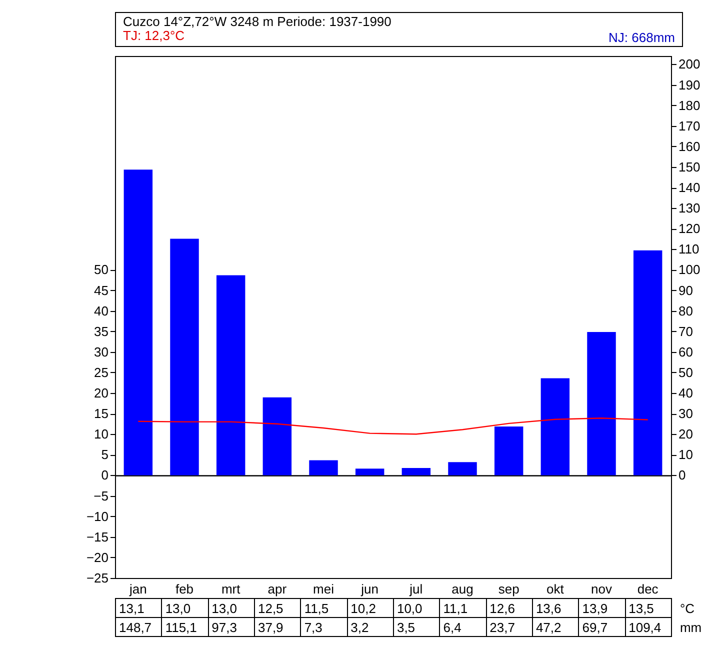 This screenshot has width=727, height=654. I want to click on x-tick-label: apr, so click(278, 589).